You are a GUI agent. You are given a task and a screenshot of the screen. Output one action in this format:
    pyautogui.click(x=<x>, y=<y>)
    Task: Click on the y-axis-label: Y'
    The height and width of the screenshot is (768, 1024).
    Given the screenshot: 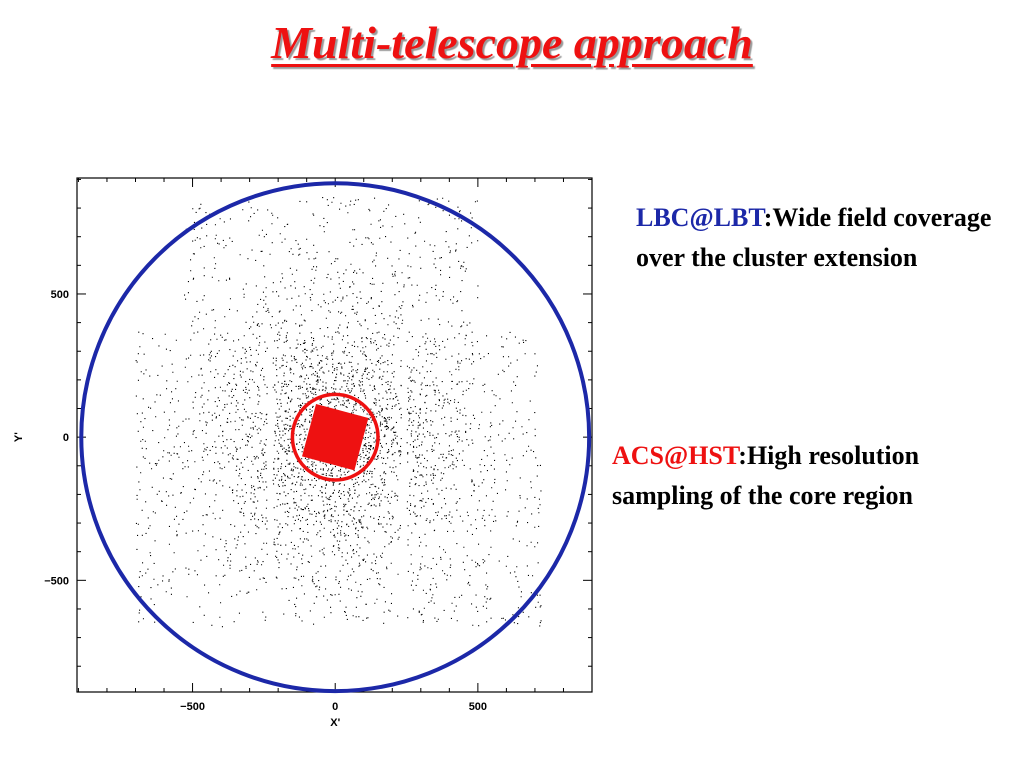 What is the action you would take?
    pyautogui.click(x=19, y=437)
    